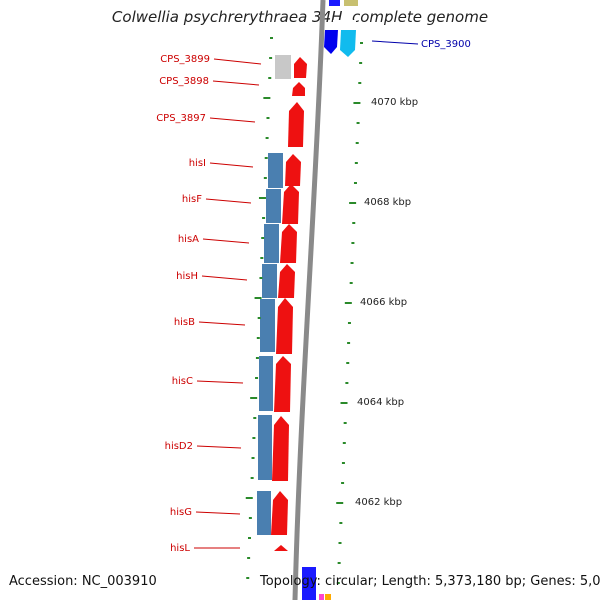 The width and height of the screenshot is (600, 600). I want to click on cds-block-hisB, so click(267, 325).